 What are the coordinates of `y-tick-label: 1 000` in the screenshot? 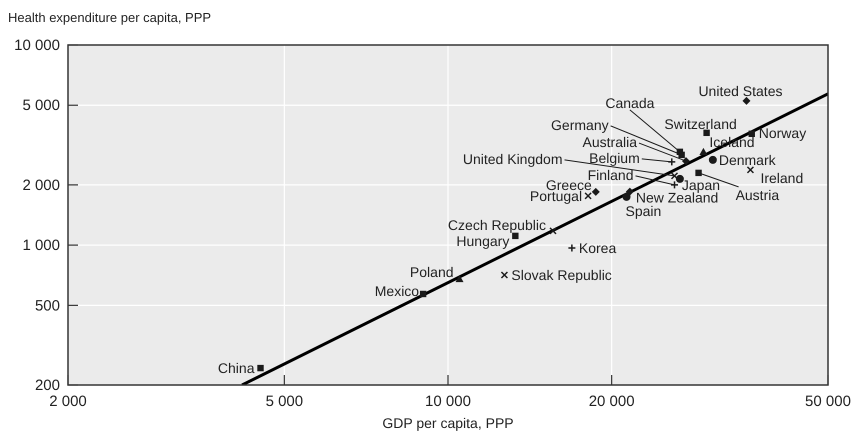 It's located at (41, 245).